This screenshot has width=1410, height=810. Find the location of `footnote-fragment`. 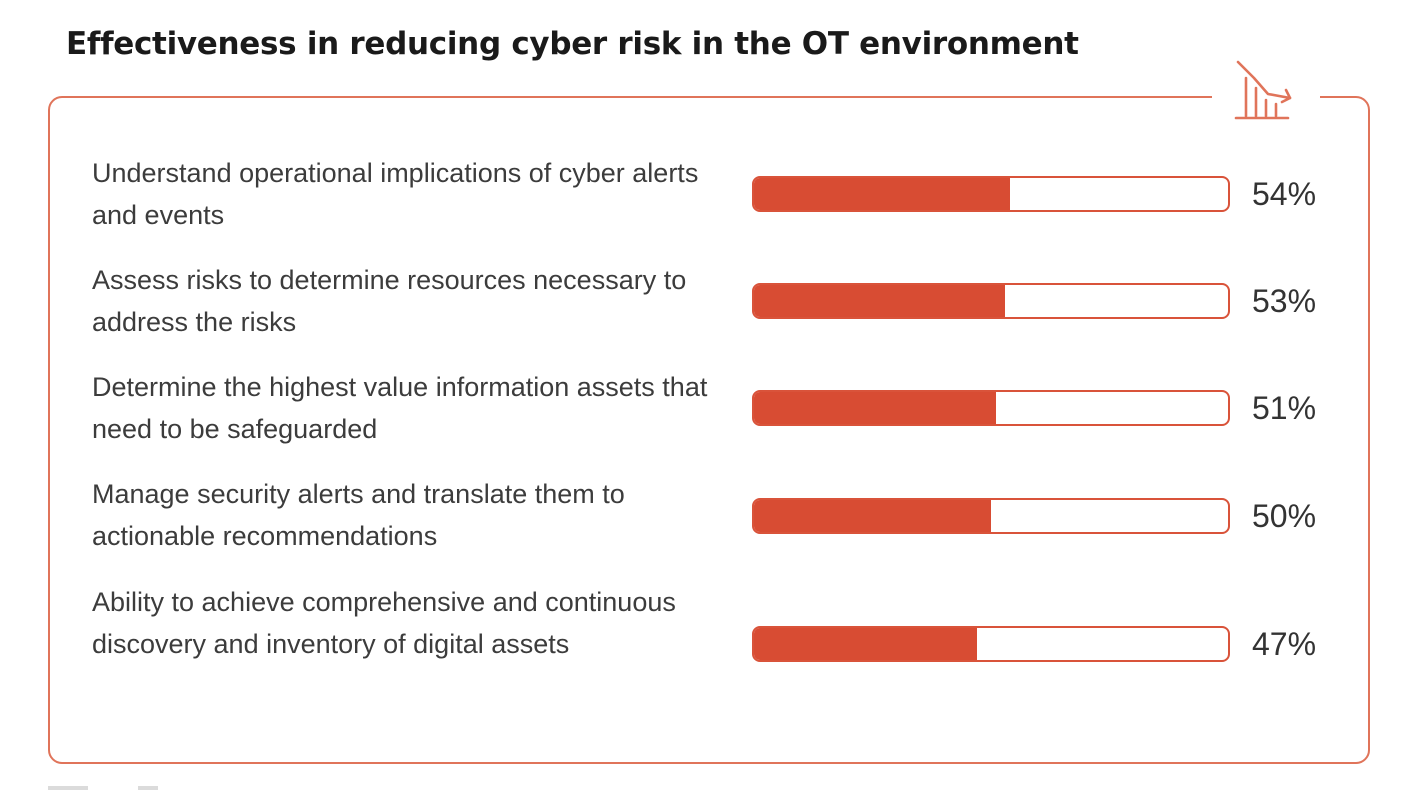

footnote-fragment is located at coordinates (103, 788).